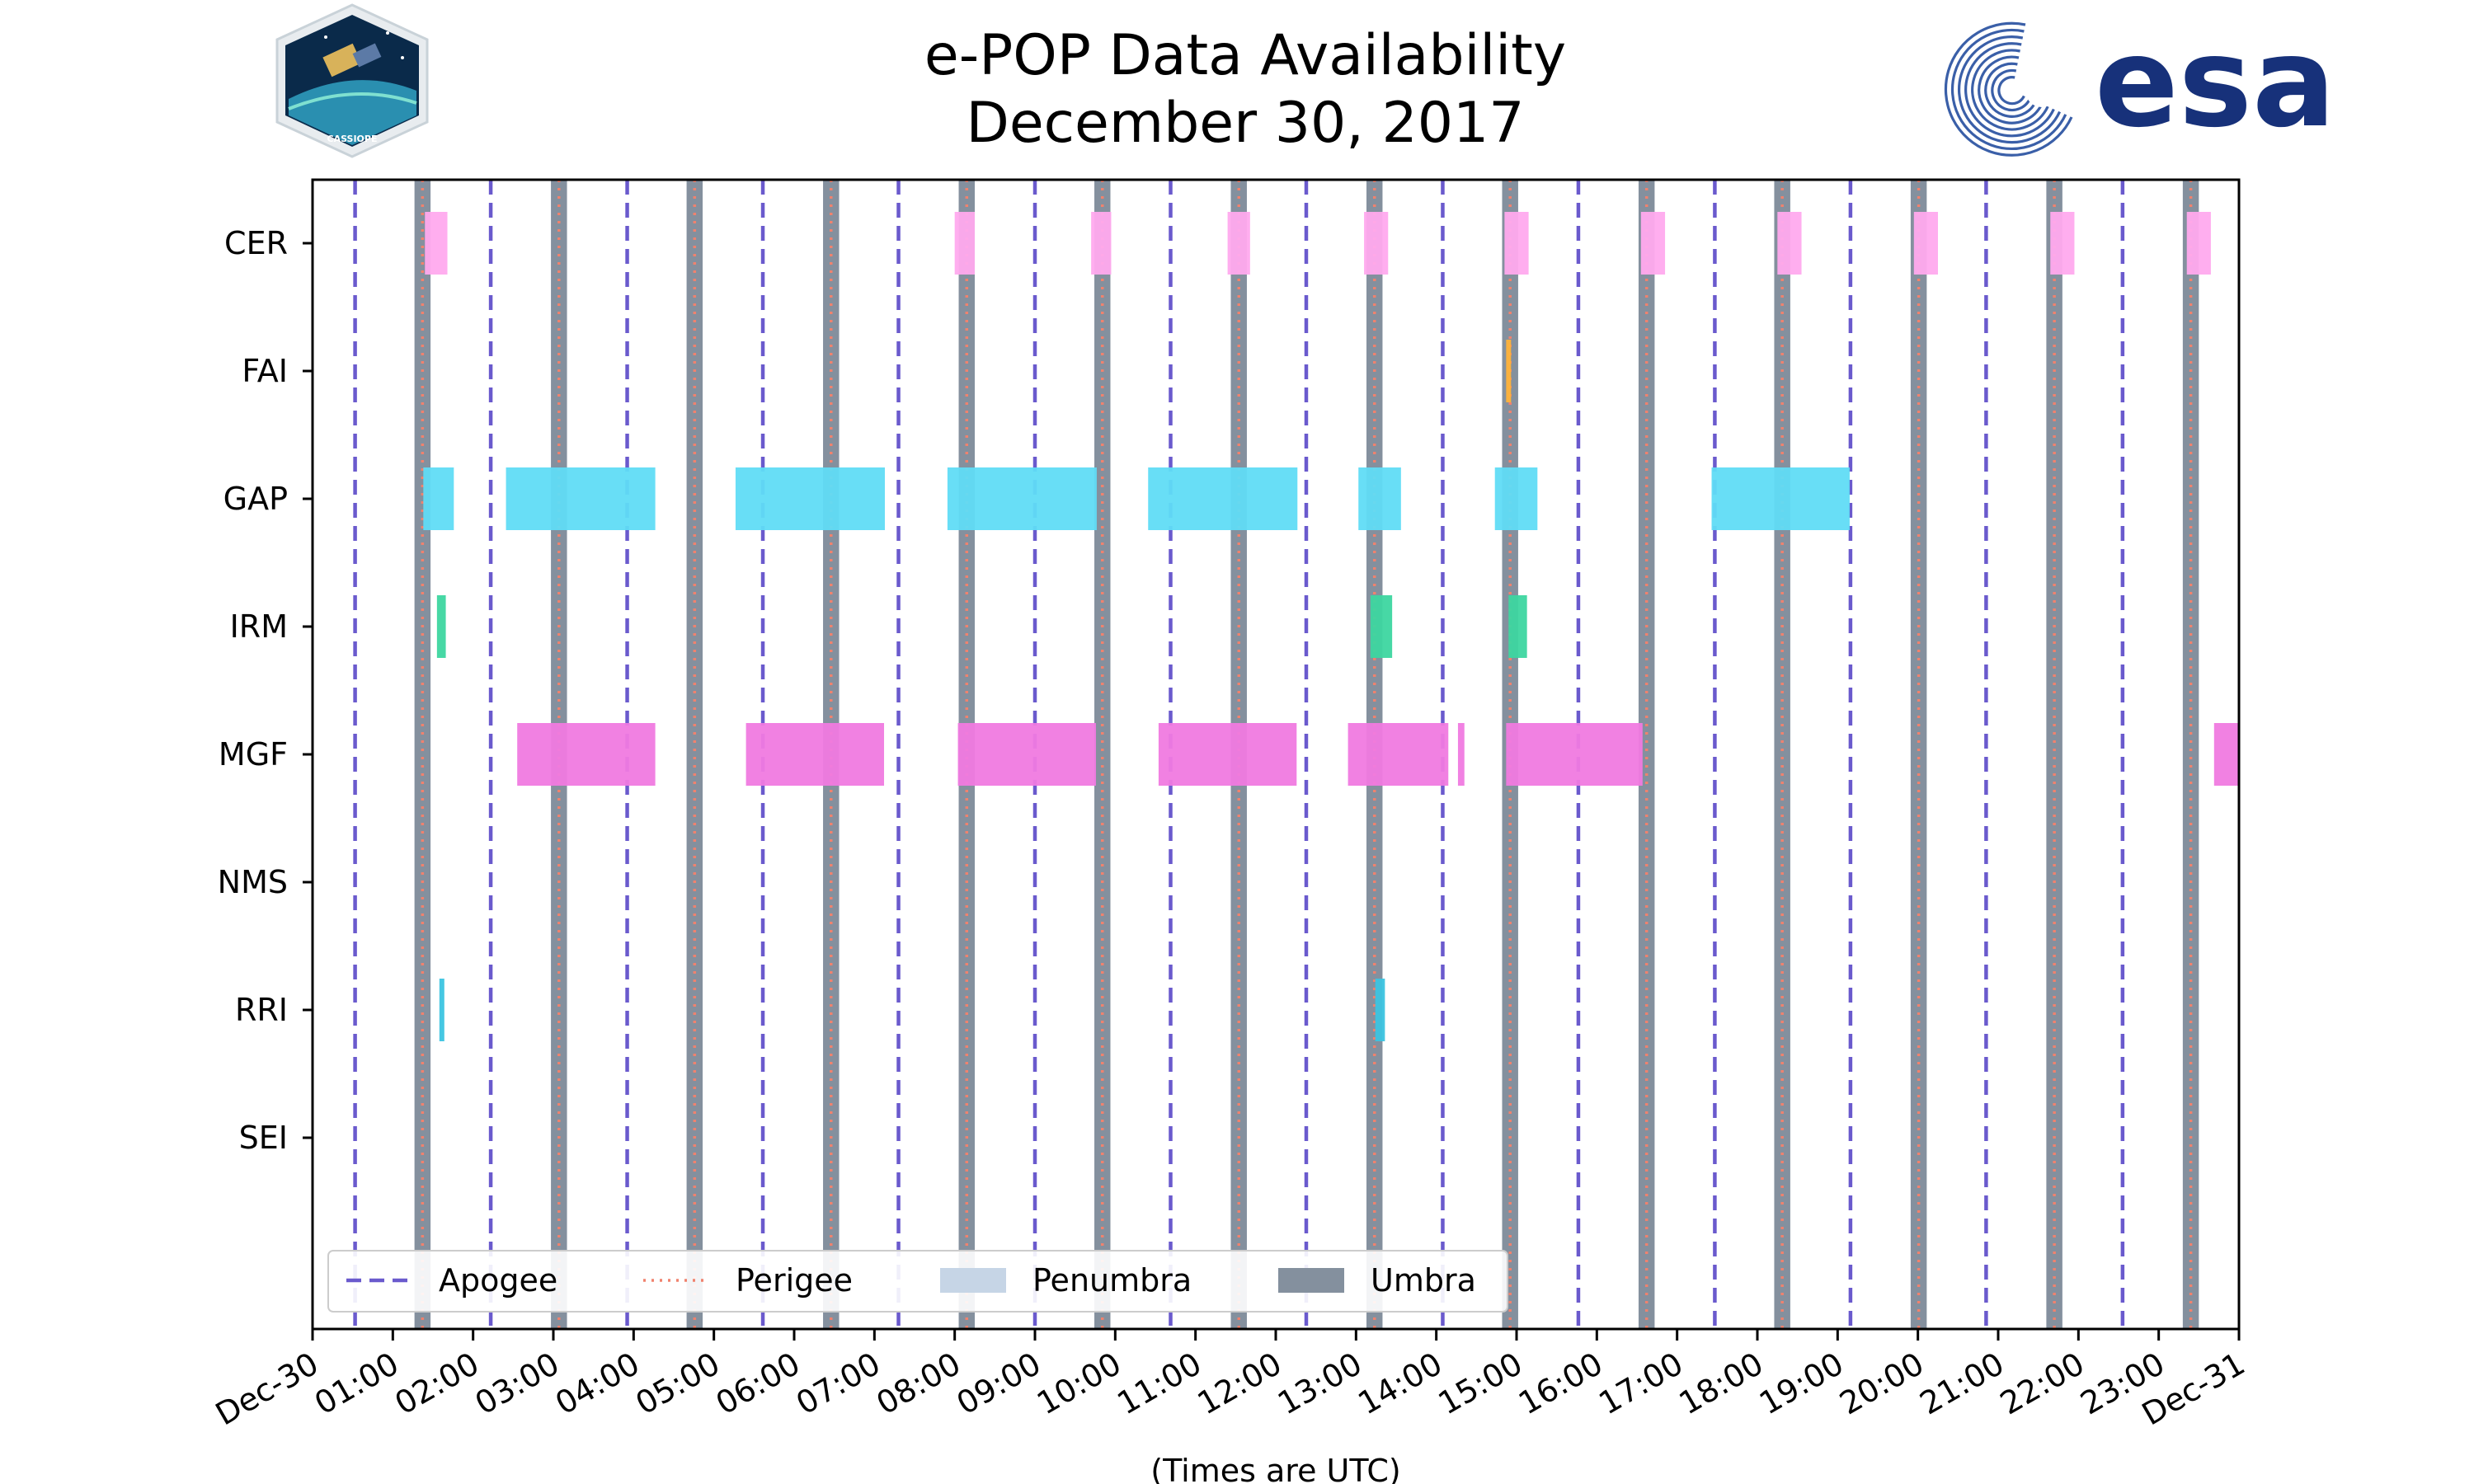 The height and width of the screenshot is (1484, 2474). I want to click on x-tick-label: 02:00, so click(436, 1383).